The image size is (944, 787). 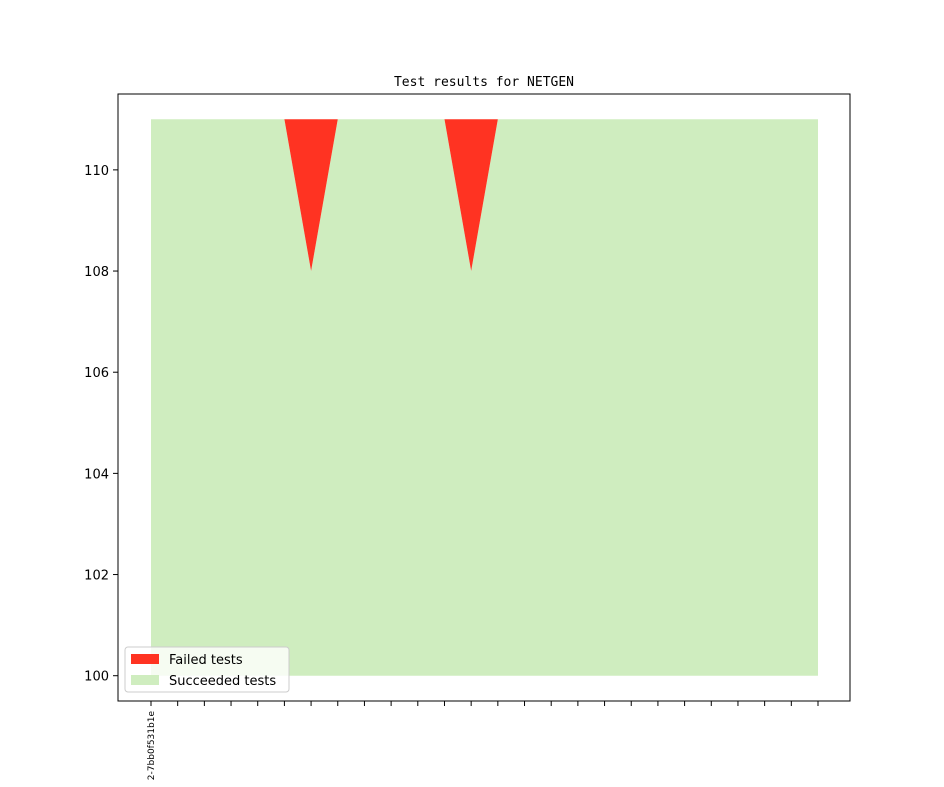 I want to click on y-tick-label: 104, so click(x=96, y=474).